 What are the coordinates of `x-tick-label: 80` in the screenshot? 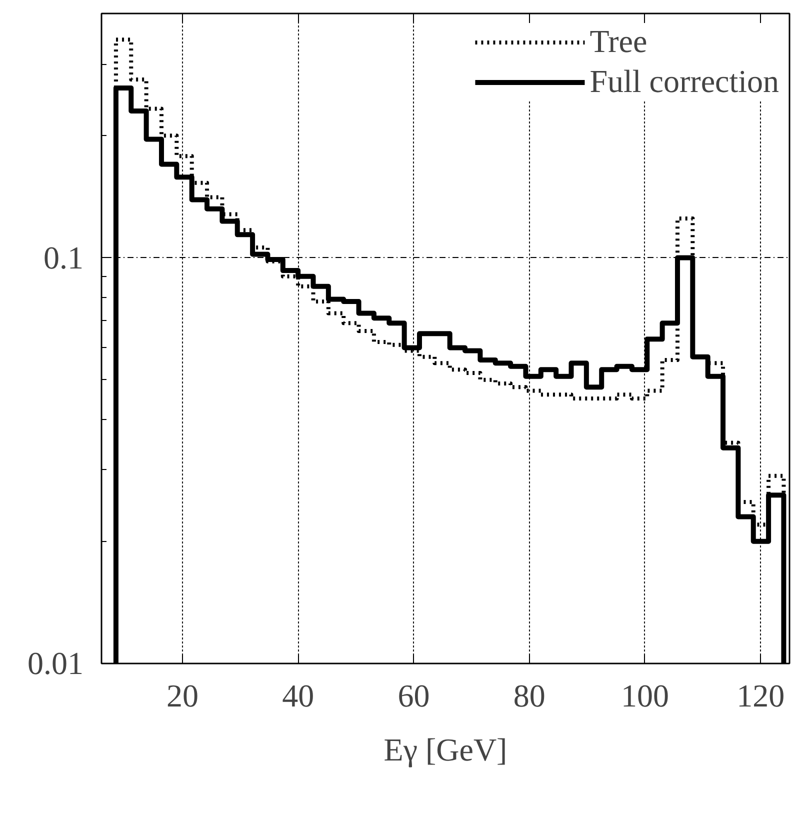 It's located at (529, 696).